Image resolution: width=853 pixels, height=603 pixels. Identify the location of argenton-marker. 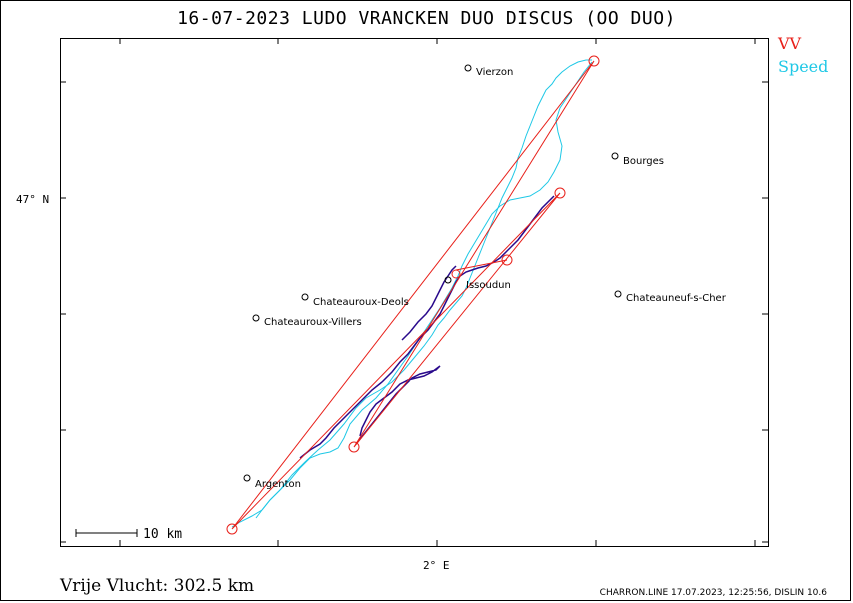
(247, 478).